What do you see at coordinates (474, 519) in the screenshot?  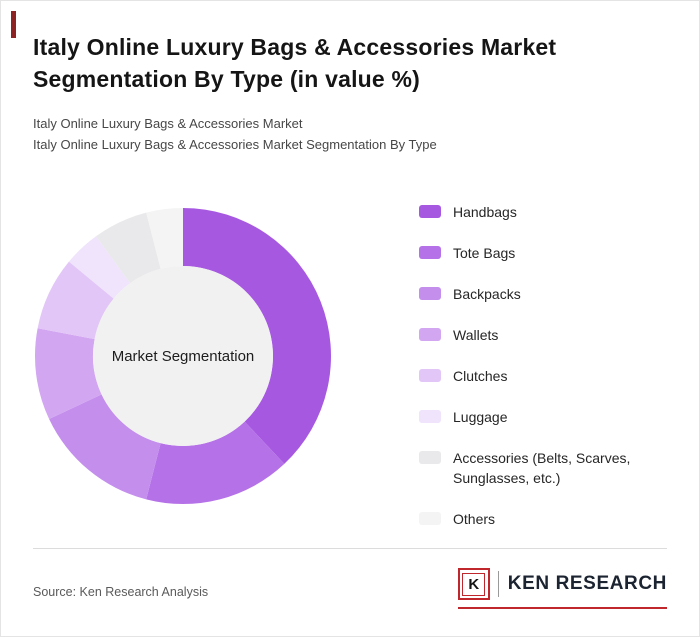 I see `legend-label: Others` at bounding box center [474, 519].